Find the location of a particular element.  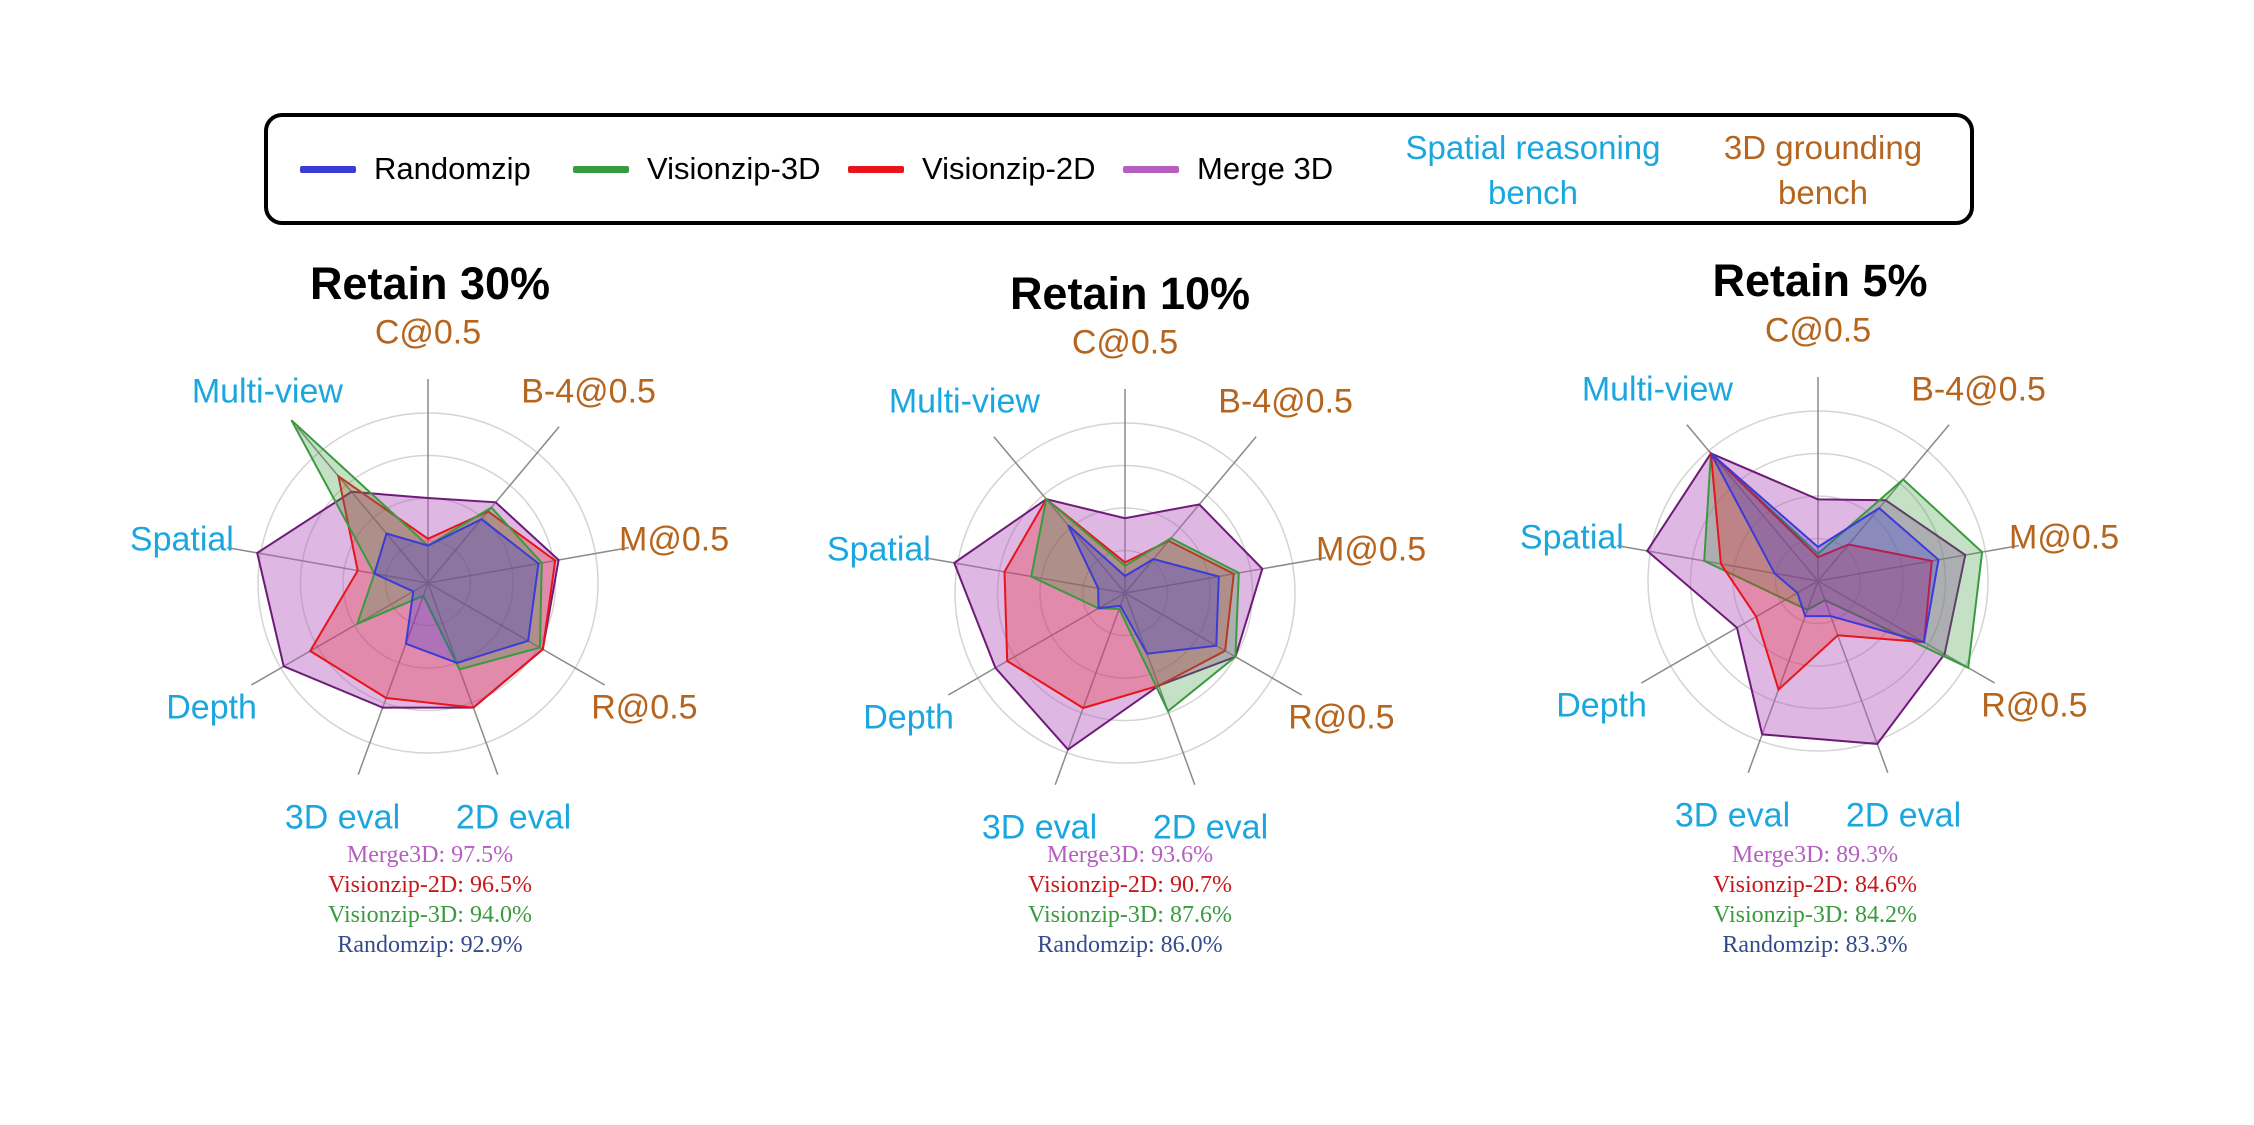

score-line-randomzip: Randomzip: 86.0% is located at coordinates (1130, 945).